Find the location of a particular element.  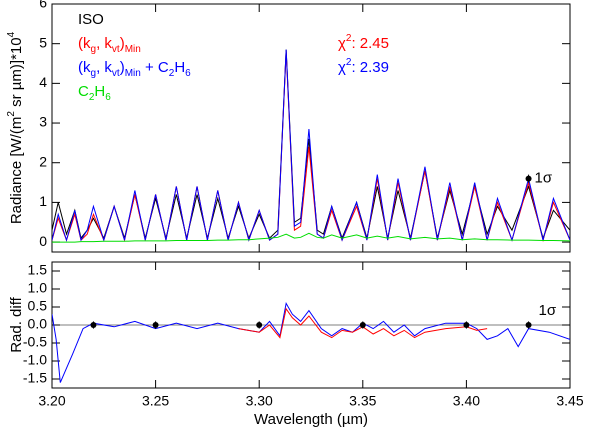

chi2-value: 2.45 is located at coordinates (374, 43).